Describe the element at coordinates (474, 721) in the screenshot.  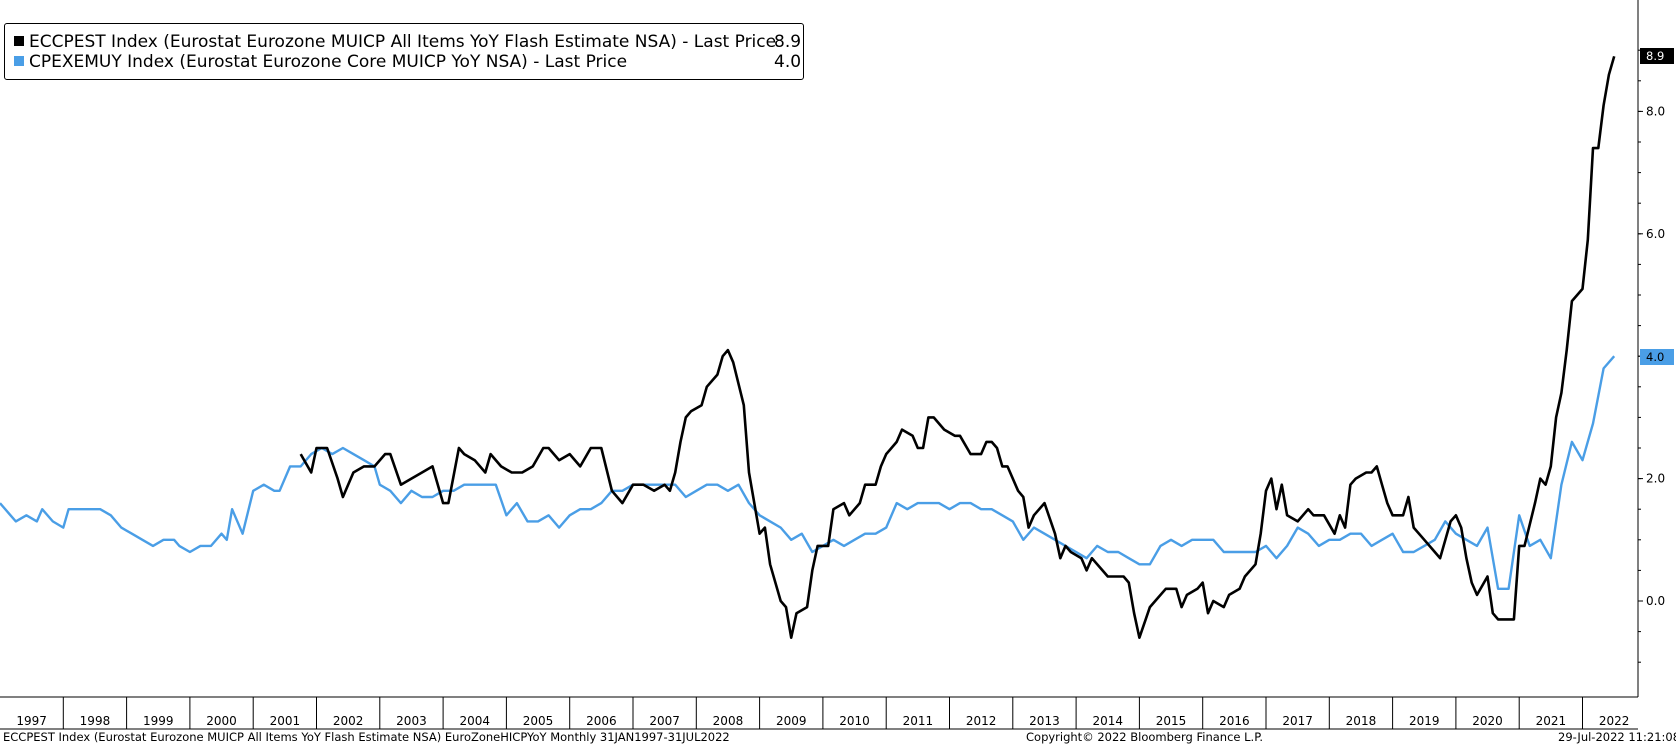
I see `x-tick-label: 2004` at that location.